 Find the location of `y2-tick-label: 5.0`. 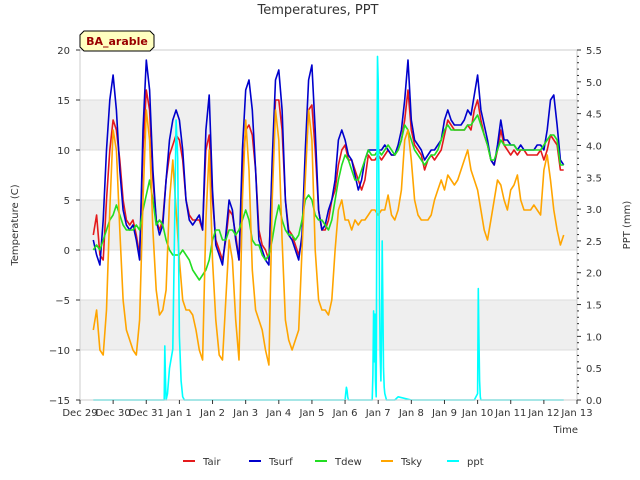

y2-tick-label: 5.0 is located at coordinates (594, 83).